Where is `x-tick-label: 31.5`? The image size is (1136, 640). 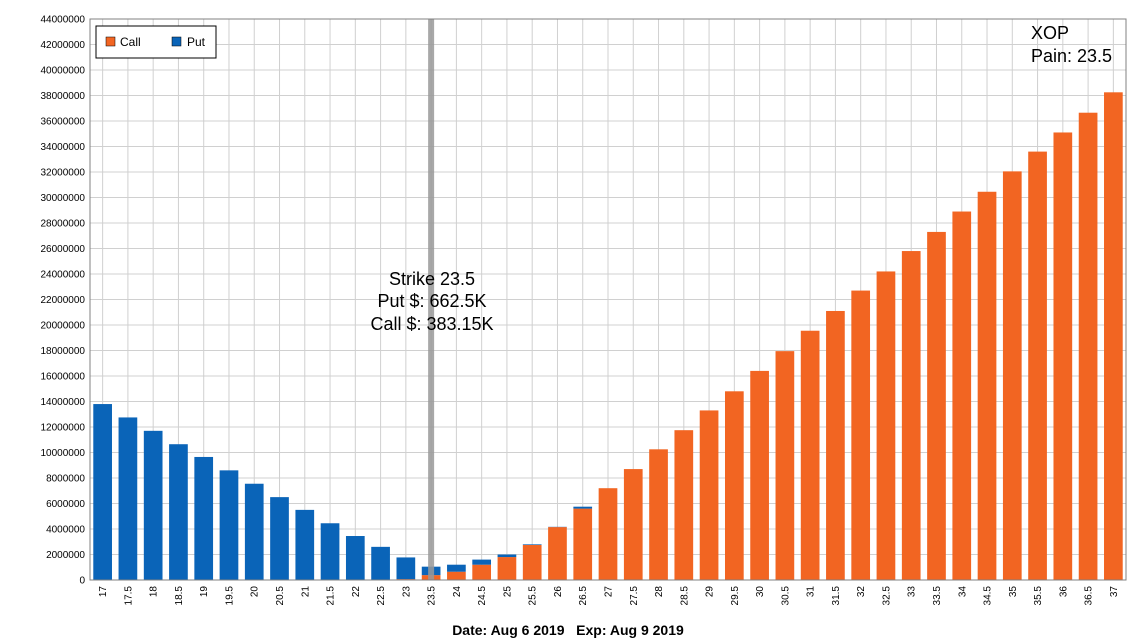
x-tick-label: 31.5 is located at coordinates (836, 596).